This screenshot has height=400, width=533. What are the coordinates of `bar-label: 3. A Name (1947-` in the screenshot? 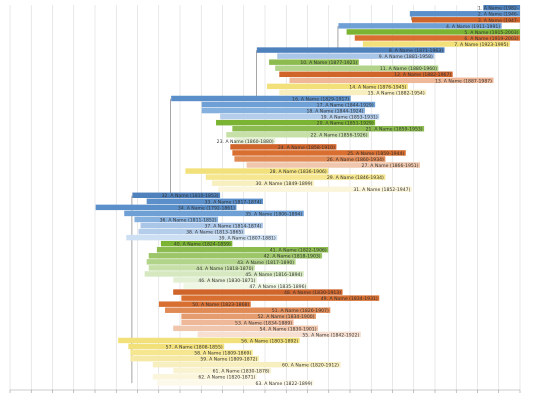 It's located at (498, 21).